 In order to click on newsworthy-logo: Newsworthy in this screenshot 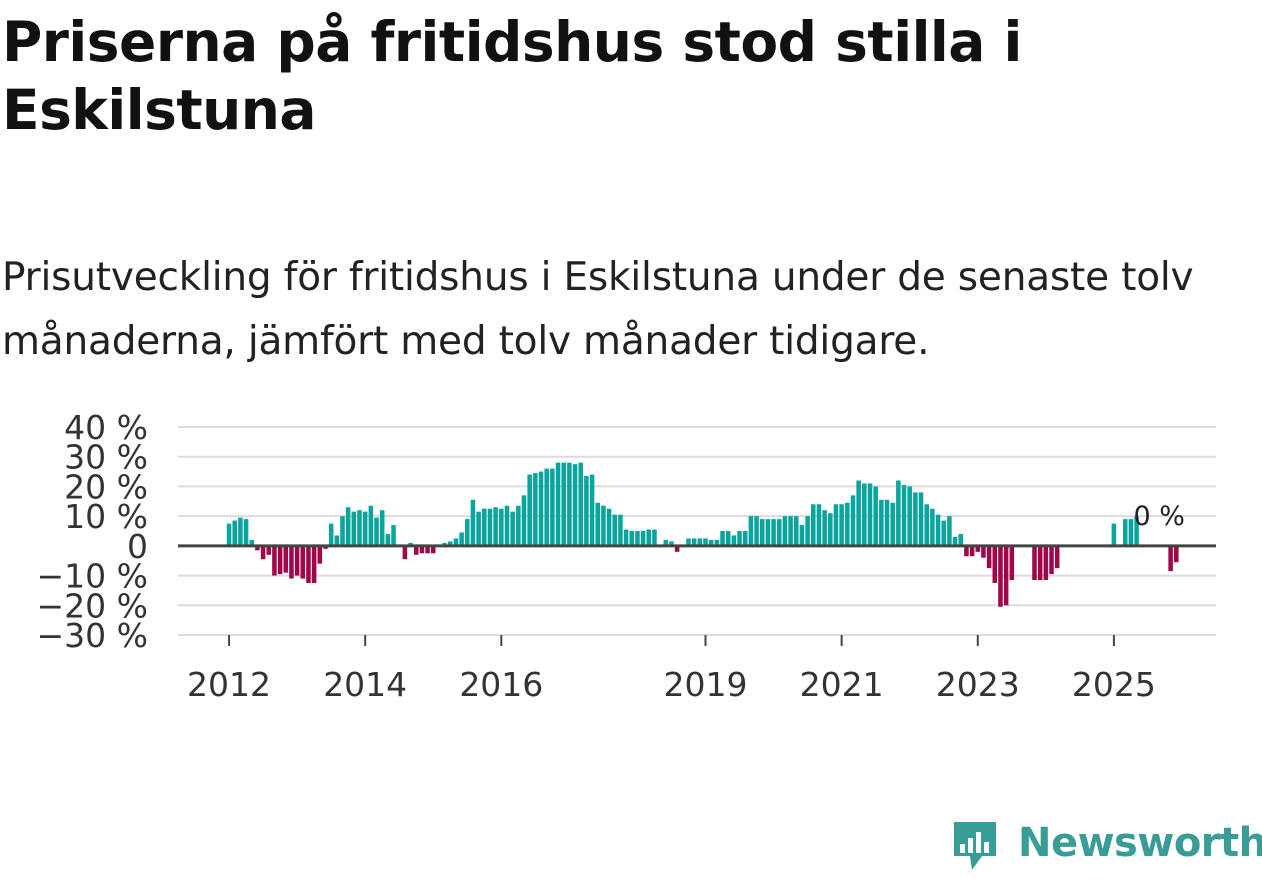, I will do `click(1106, 849)`.